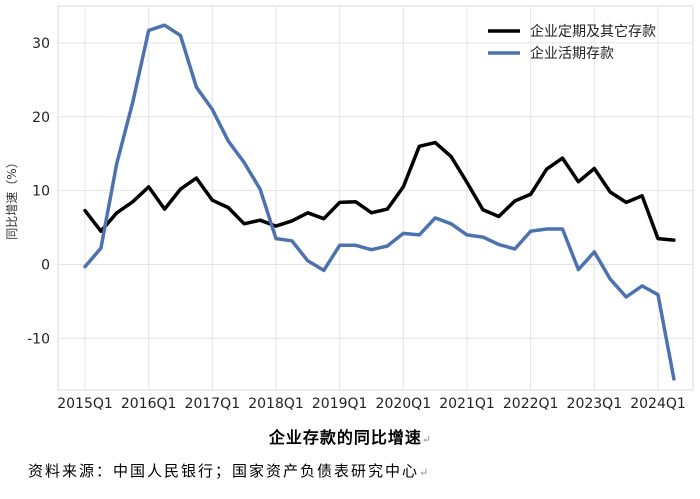  I want to click on legend-label: 企业活期存款, so click(572, 53).